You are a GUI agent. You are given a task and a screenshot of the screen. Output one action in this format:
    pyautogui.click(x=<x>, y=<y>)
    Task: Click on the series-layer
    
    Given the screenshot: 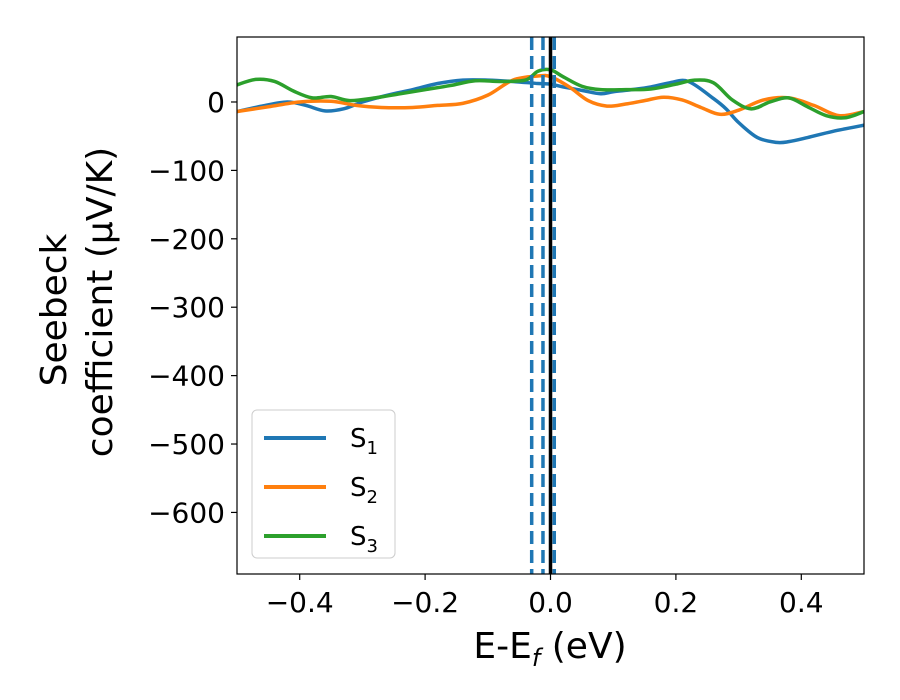 What is the action you would take?
    pyautogui.click(x=550, y=106)
    